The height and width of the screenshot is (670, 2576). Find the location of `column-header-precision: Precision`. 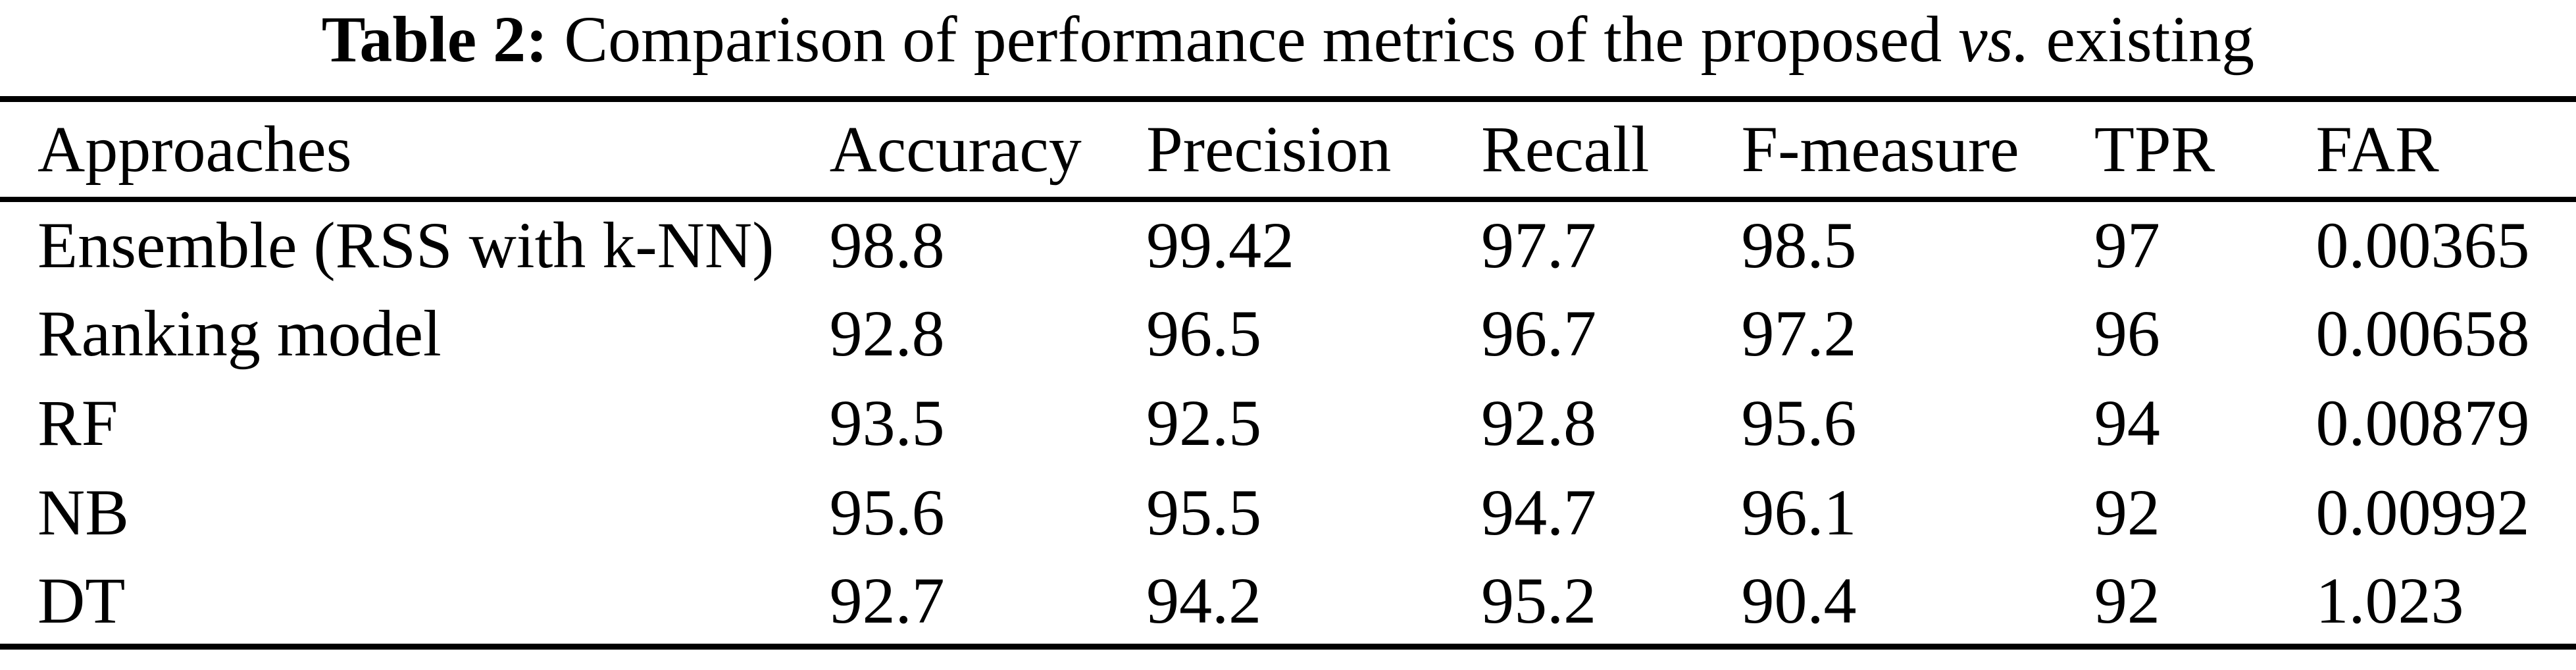

column-header-precision: Precision is located at coordinates (1269, 149).